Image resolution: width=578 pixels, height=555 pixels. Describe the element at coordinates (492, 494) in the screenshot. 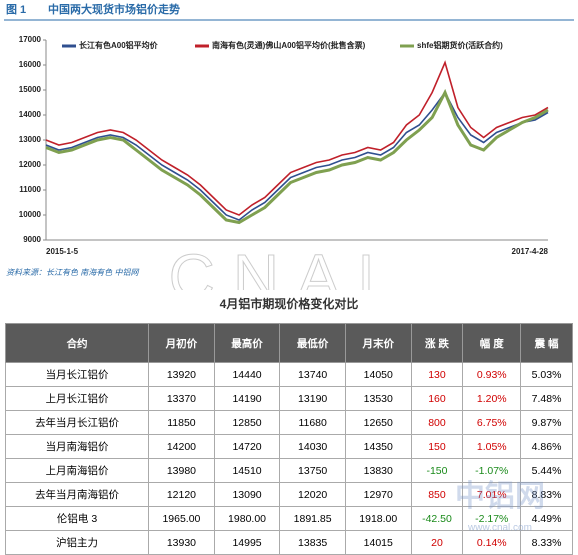

I see `table-cell: 7.01%` at that location.